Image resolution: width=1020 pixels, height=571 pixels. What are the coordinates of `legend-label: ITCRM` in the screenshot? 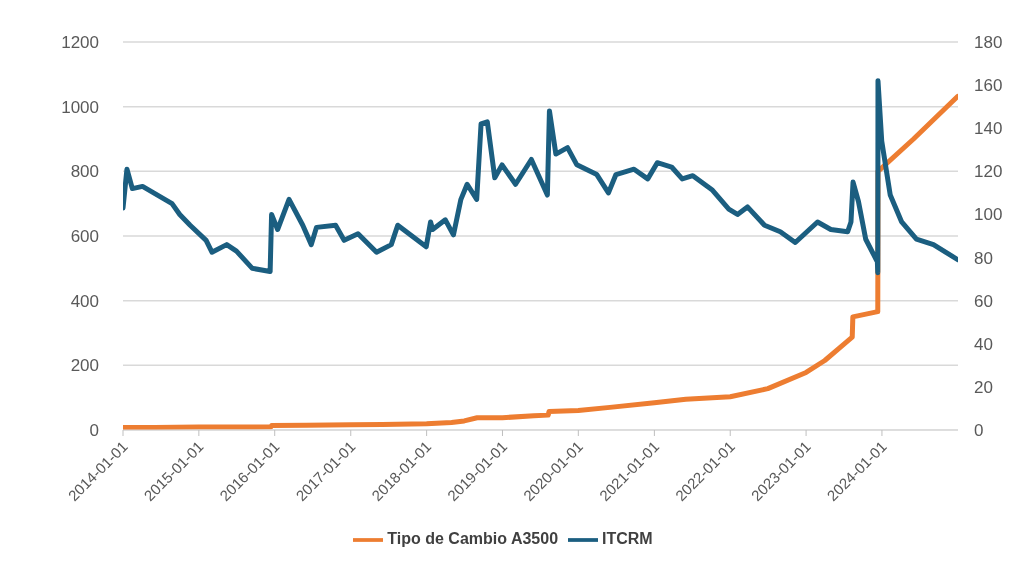 It's located at (627, 539).